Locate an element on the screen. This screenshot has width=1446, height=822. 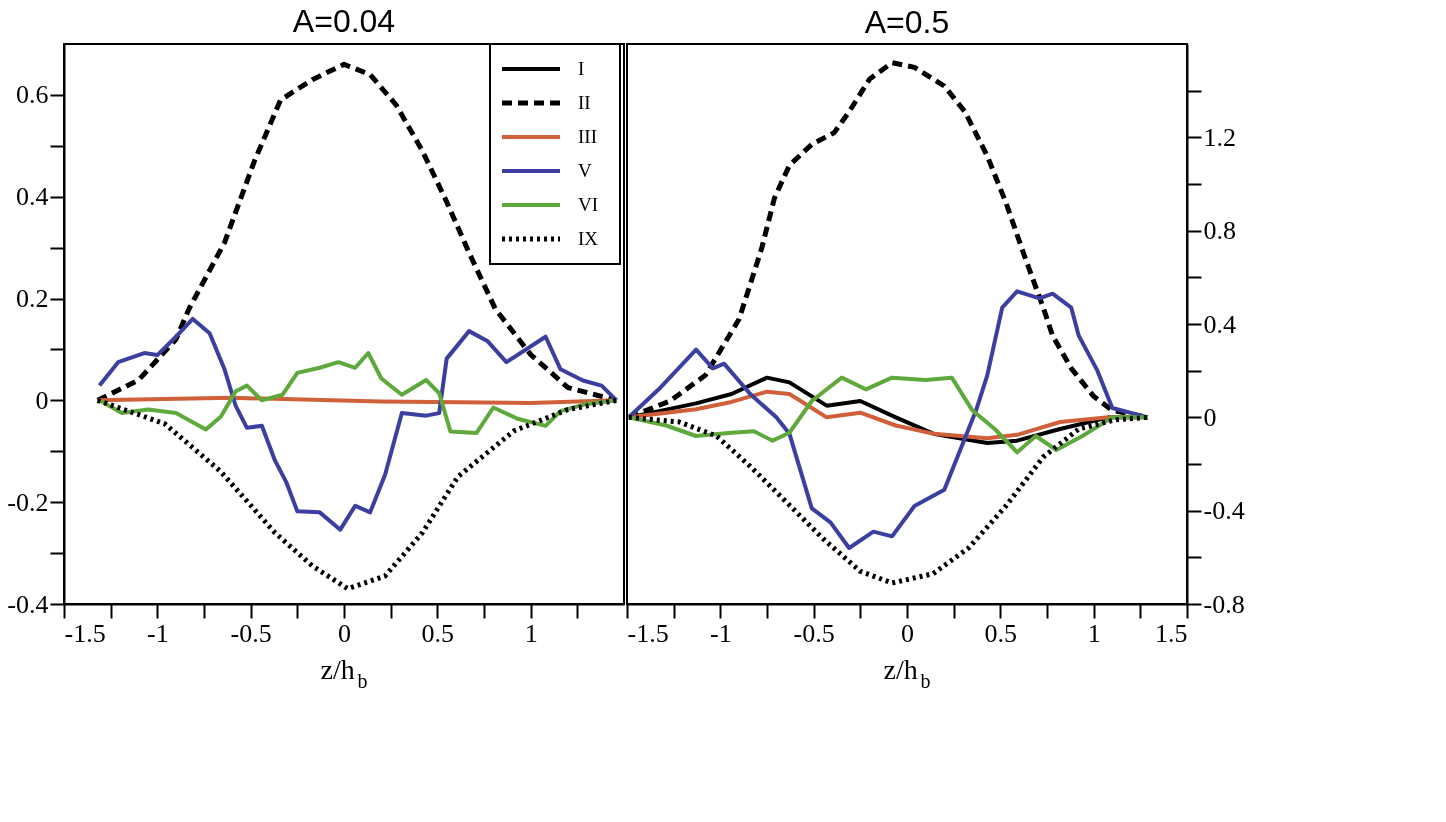
legend-label: III is located at coordinates (587, 136).